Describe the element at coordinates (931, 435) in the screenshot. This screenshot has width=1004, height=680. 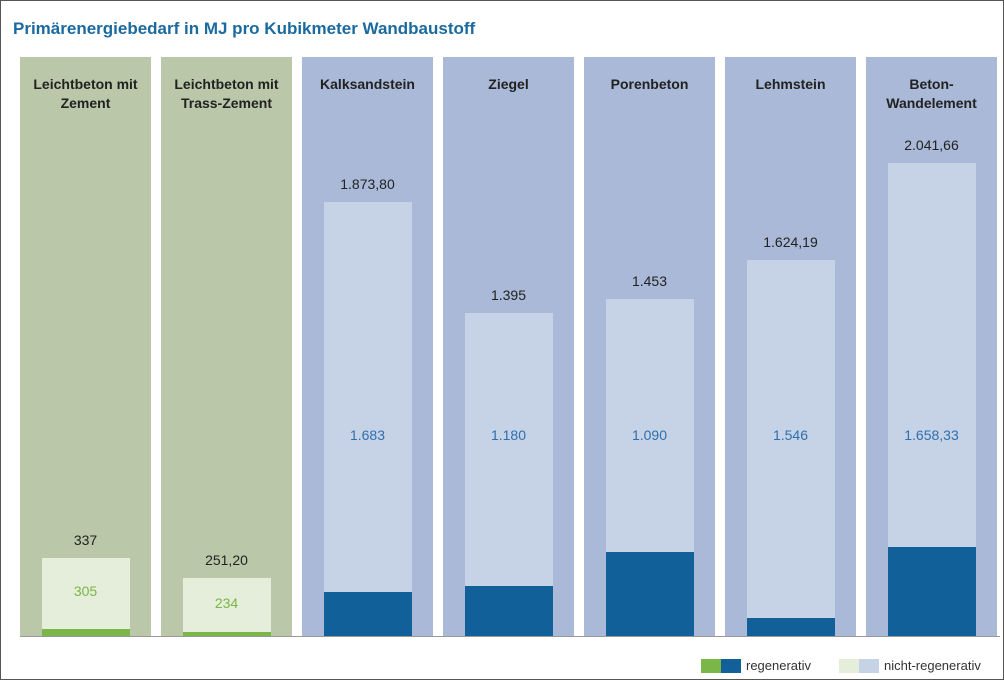
I see `value-label: 1.658,33` at that location.